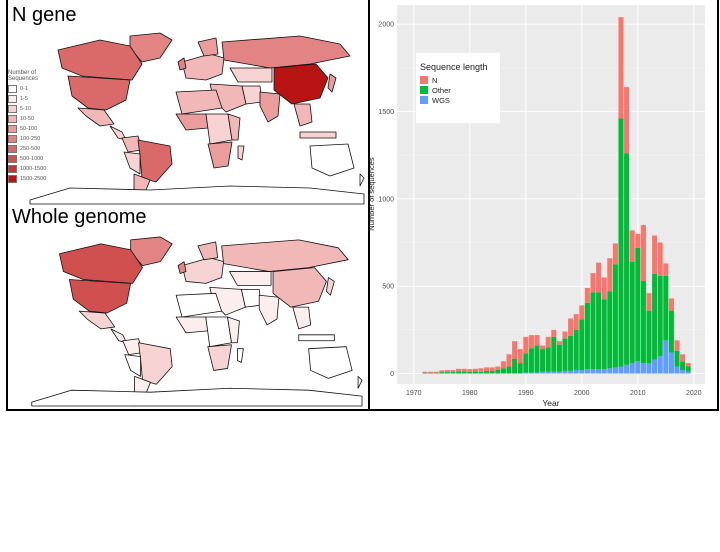 This screenshot has width=720, height=552. What do you see at coordinates (604, 288) in the screenshot?
I see `bar-n-2004` at bounding box center [604, 288].